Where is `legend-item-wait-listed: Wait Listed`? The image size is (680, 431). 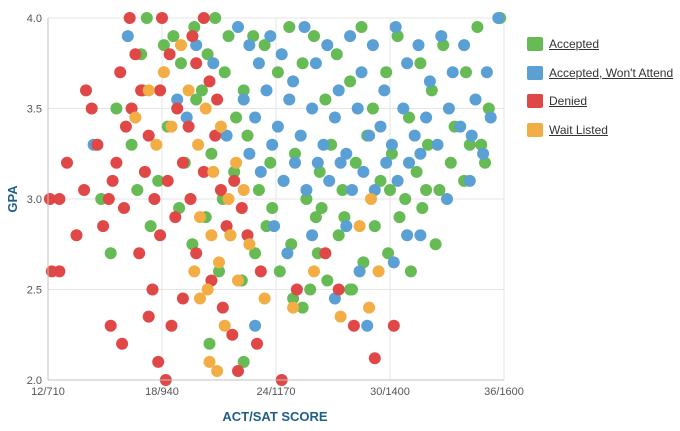
legend-item-wait-listed: Wait Listed is located at coordinates (600, 130).